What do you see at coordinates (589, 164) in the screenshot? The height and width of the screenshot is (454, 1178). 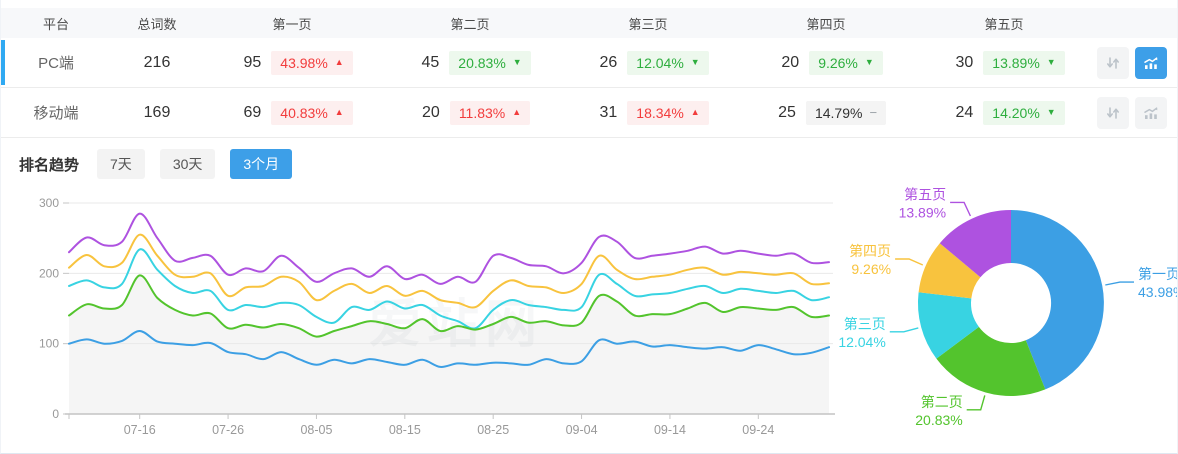 I see `trend-toolbar: 排名趋势 7天 30天 3个月` at bounding box center [589, 164].